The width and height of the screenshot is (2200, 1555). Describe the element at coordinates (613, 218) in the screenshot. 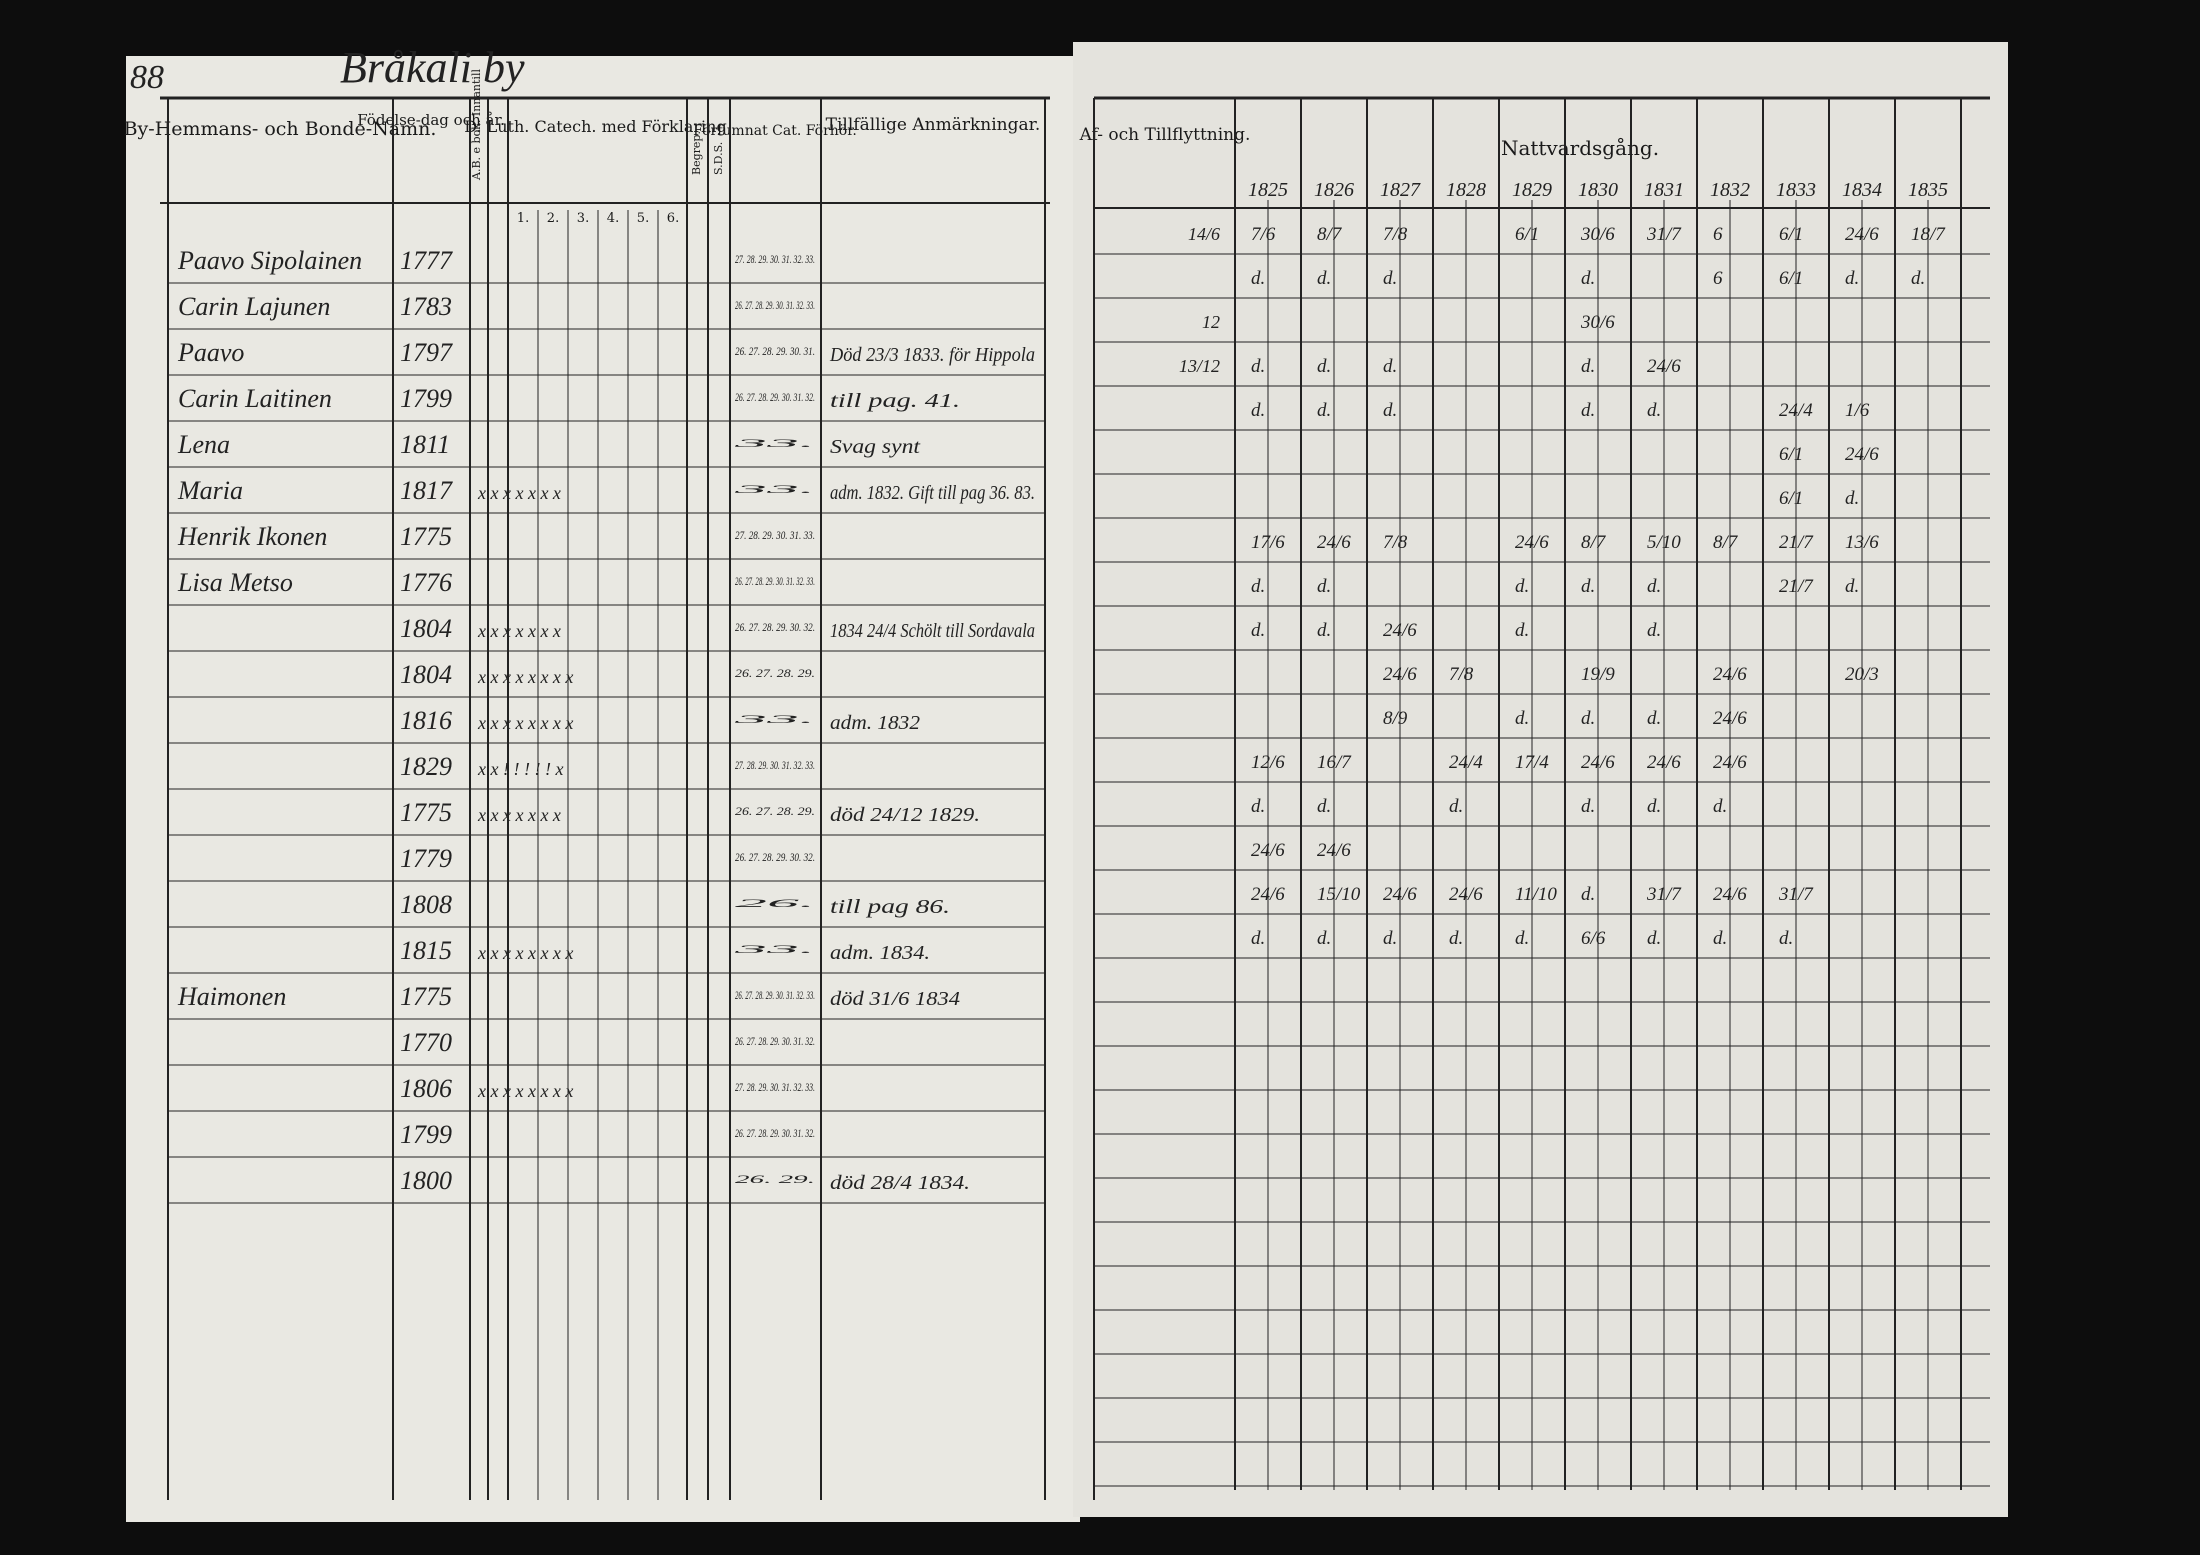

I see `catechism-part: 4.` at that location.